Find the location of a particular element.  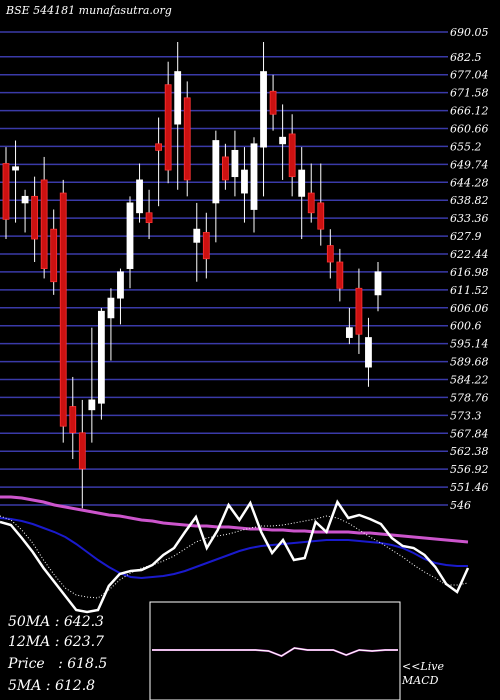

y-tick-label-12: 622.44 is located at coordinates (469, 254).